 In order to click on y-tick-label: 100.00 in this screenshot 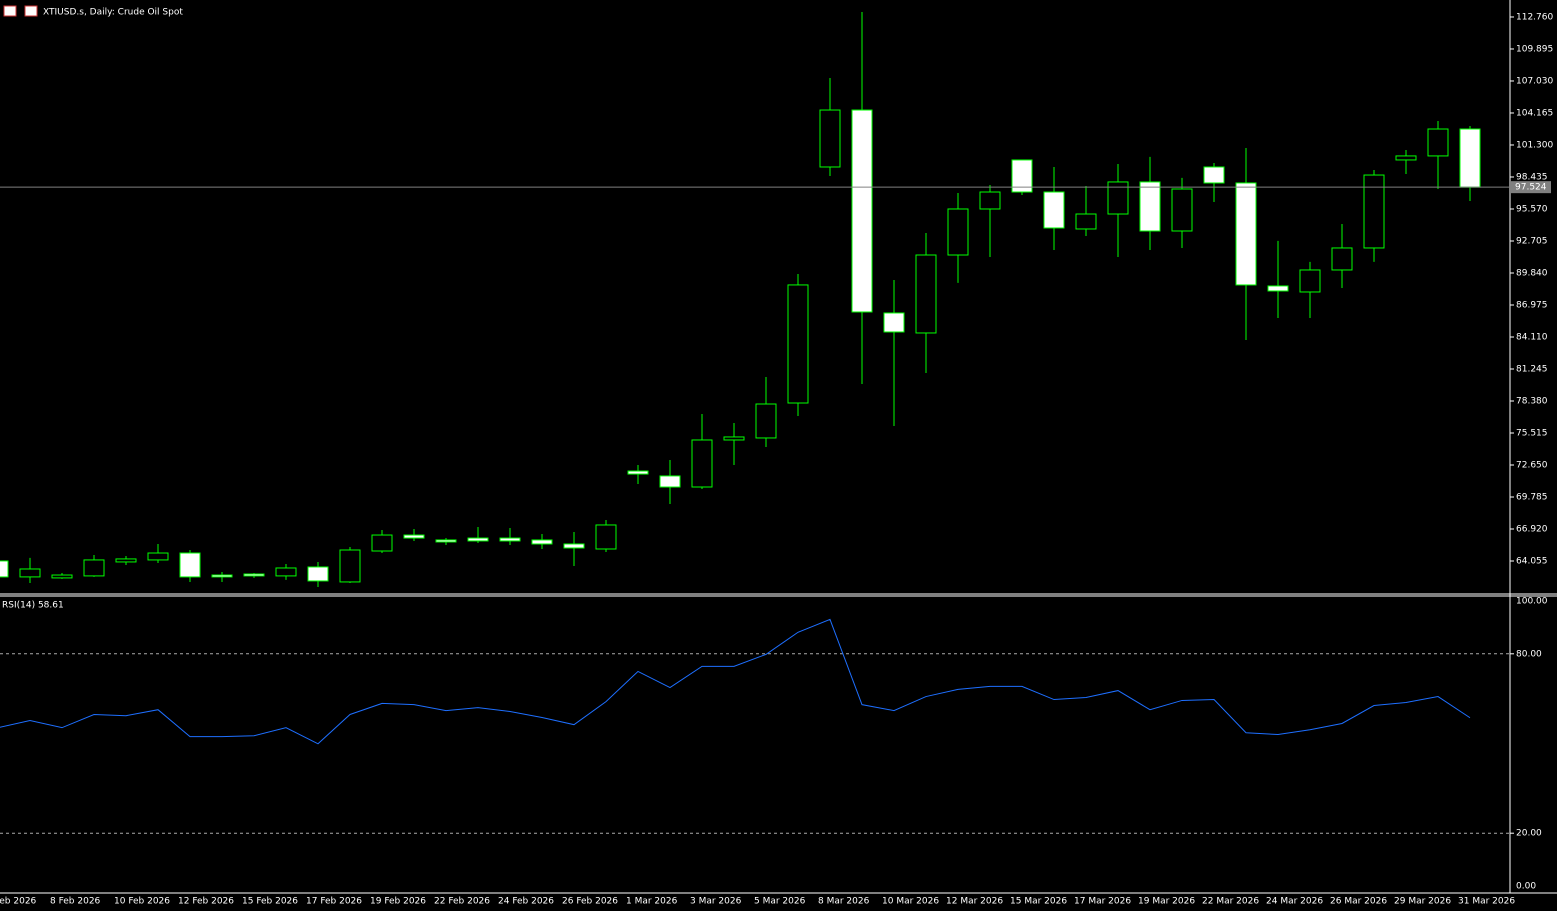, I will do `click(1532, 602)`.